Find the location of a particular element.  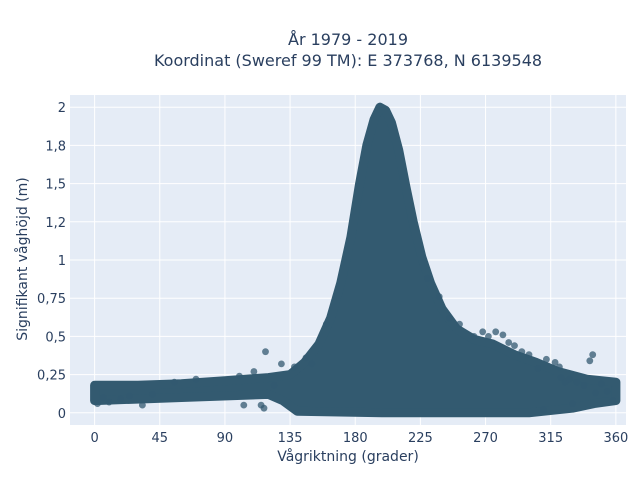

y-tick-label: 0,75 is located at coordinates (51, 299).